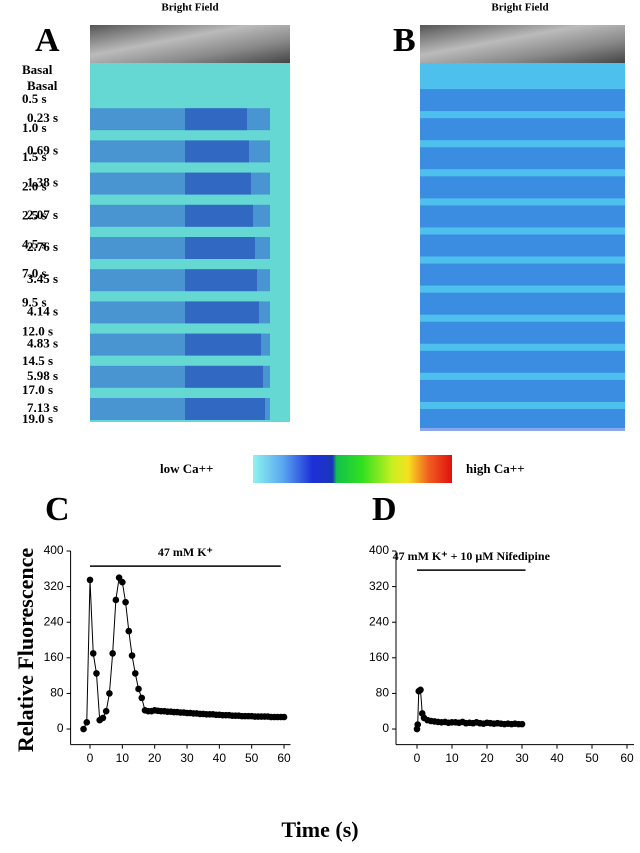 The image size is (640, 853). I want to click on panel-letter: D, so click(384, 509).